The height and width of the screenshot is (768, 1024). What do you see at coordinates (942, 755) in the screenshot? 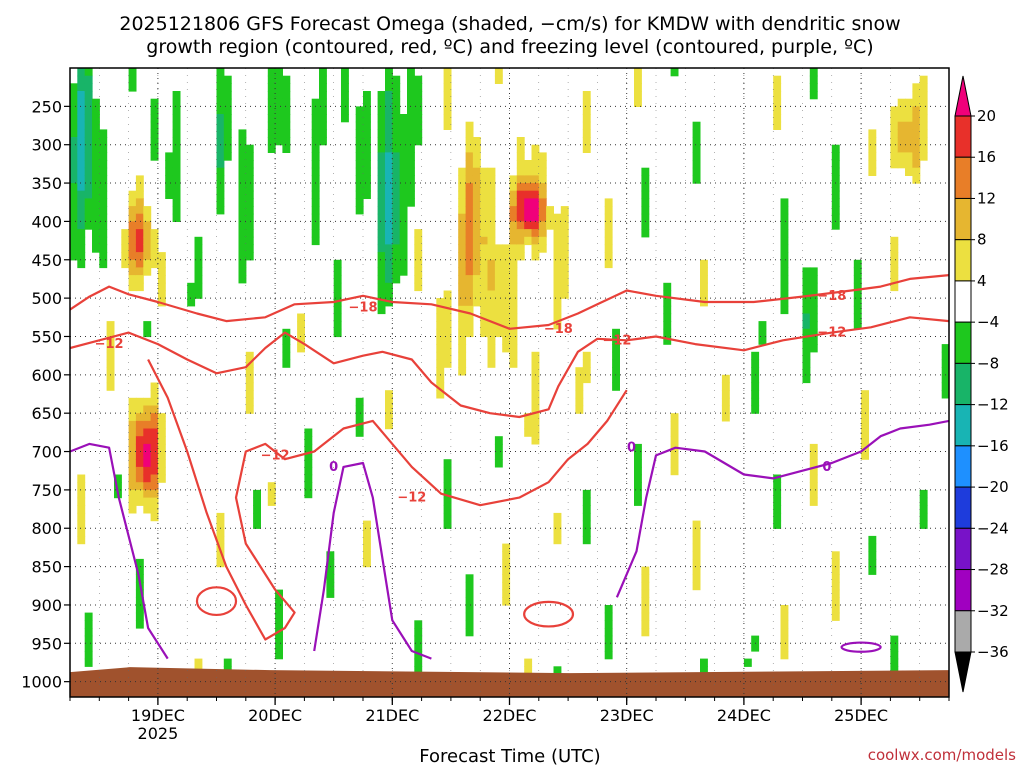
I see `credit-text: coolwx.com/models` at bounding box center [942, 755].